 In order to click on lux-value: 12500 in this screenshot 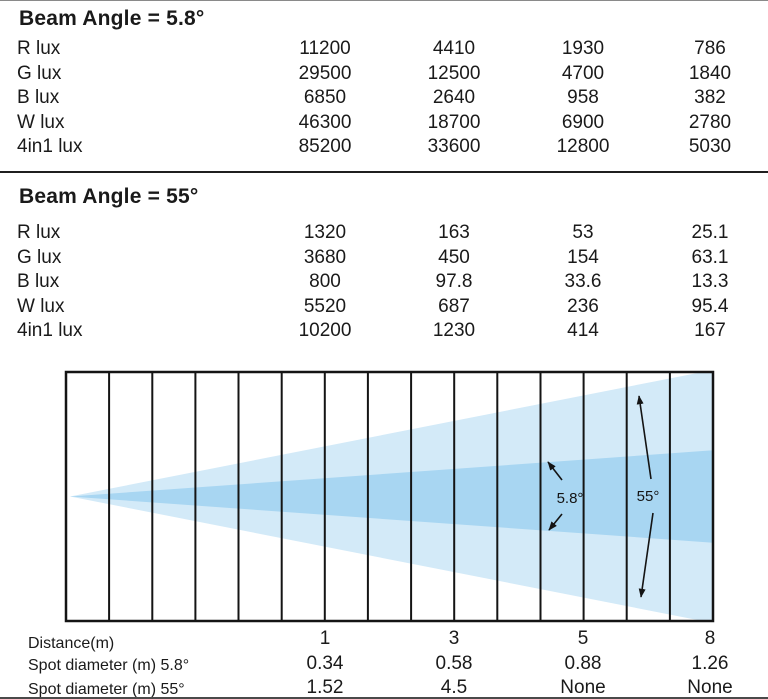, I will do `click(454, 73)`.